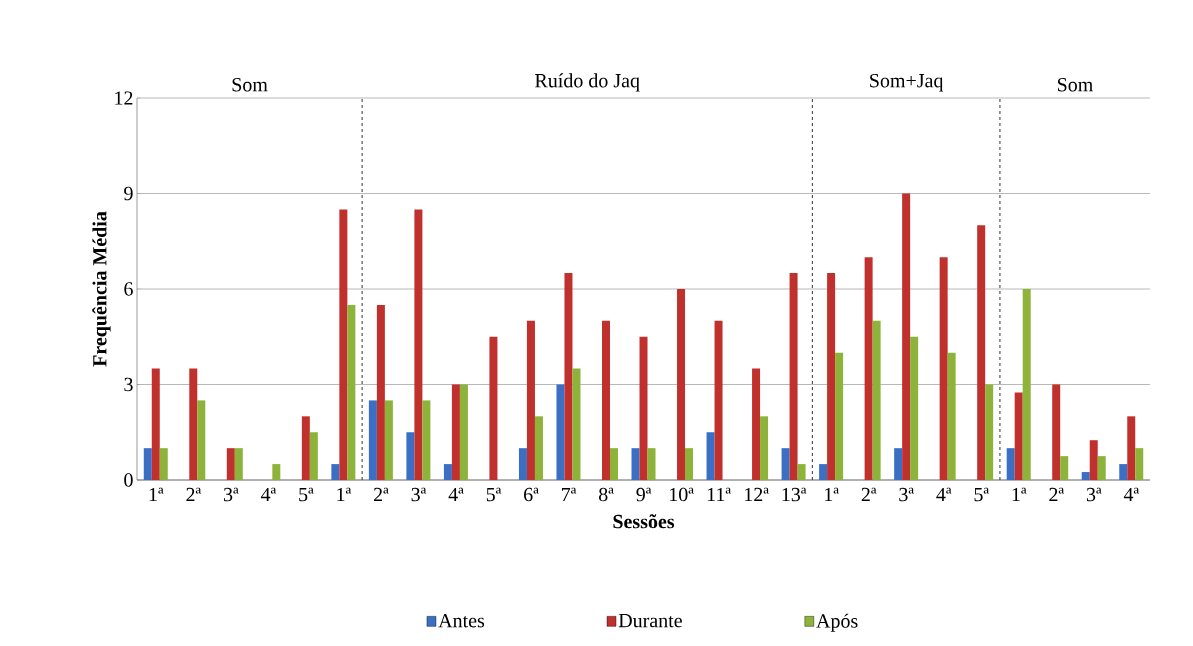 The image size is (1193, 646). Describe the element at coordinates (128, 289) in the screenshot. I see `y-tick-label: 6` at that location.